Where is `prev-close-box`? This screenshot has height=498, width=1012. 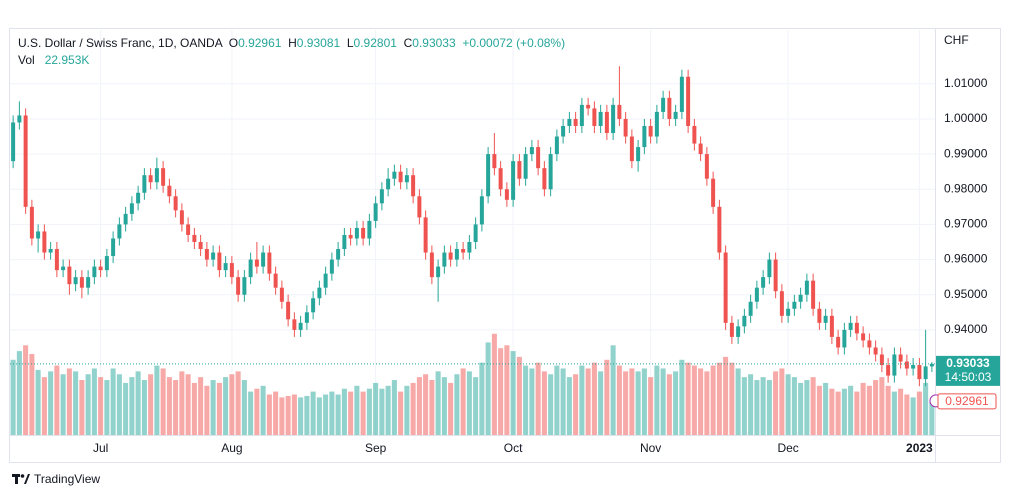 prev-close-box is located at coordinates (967, 401).